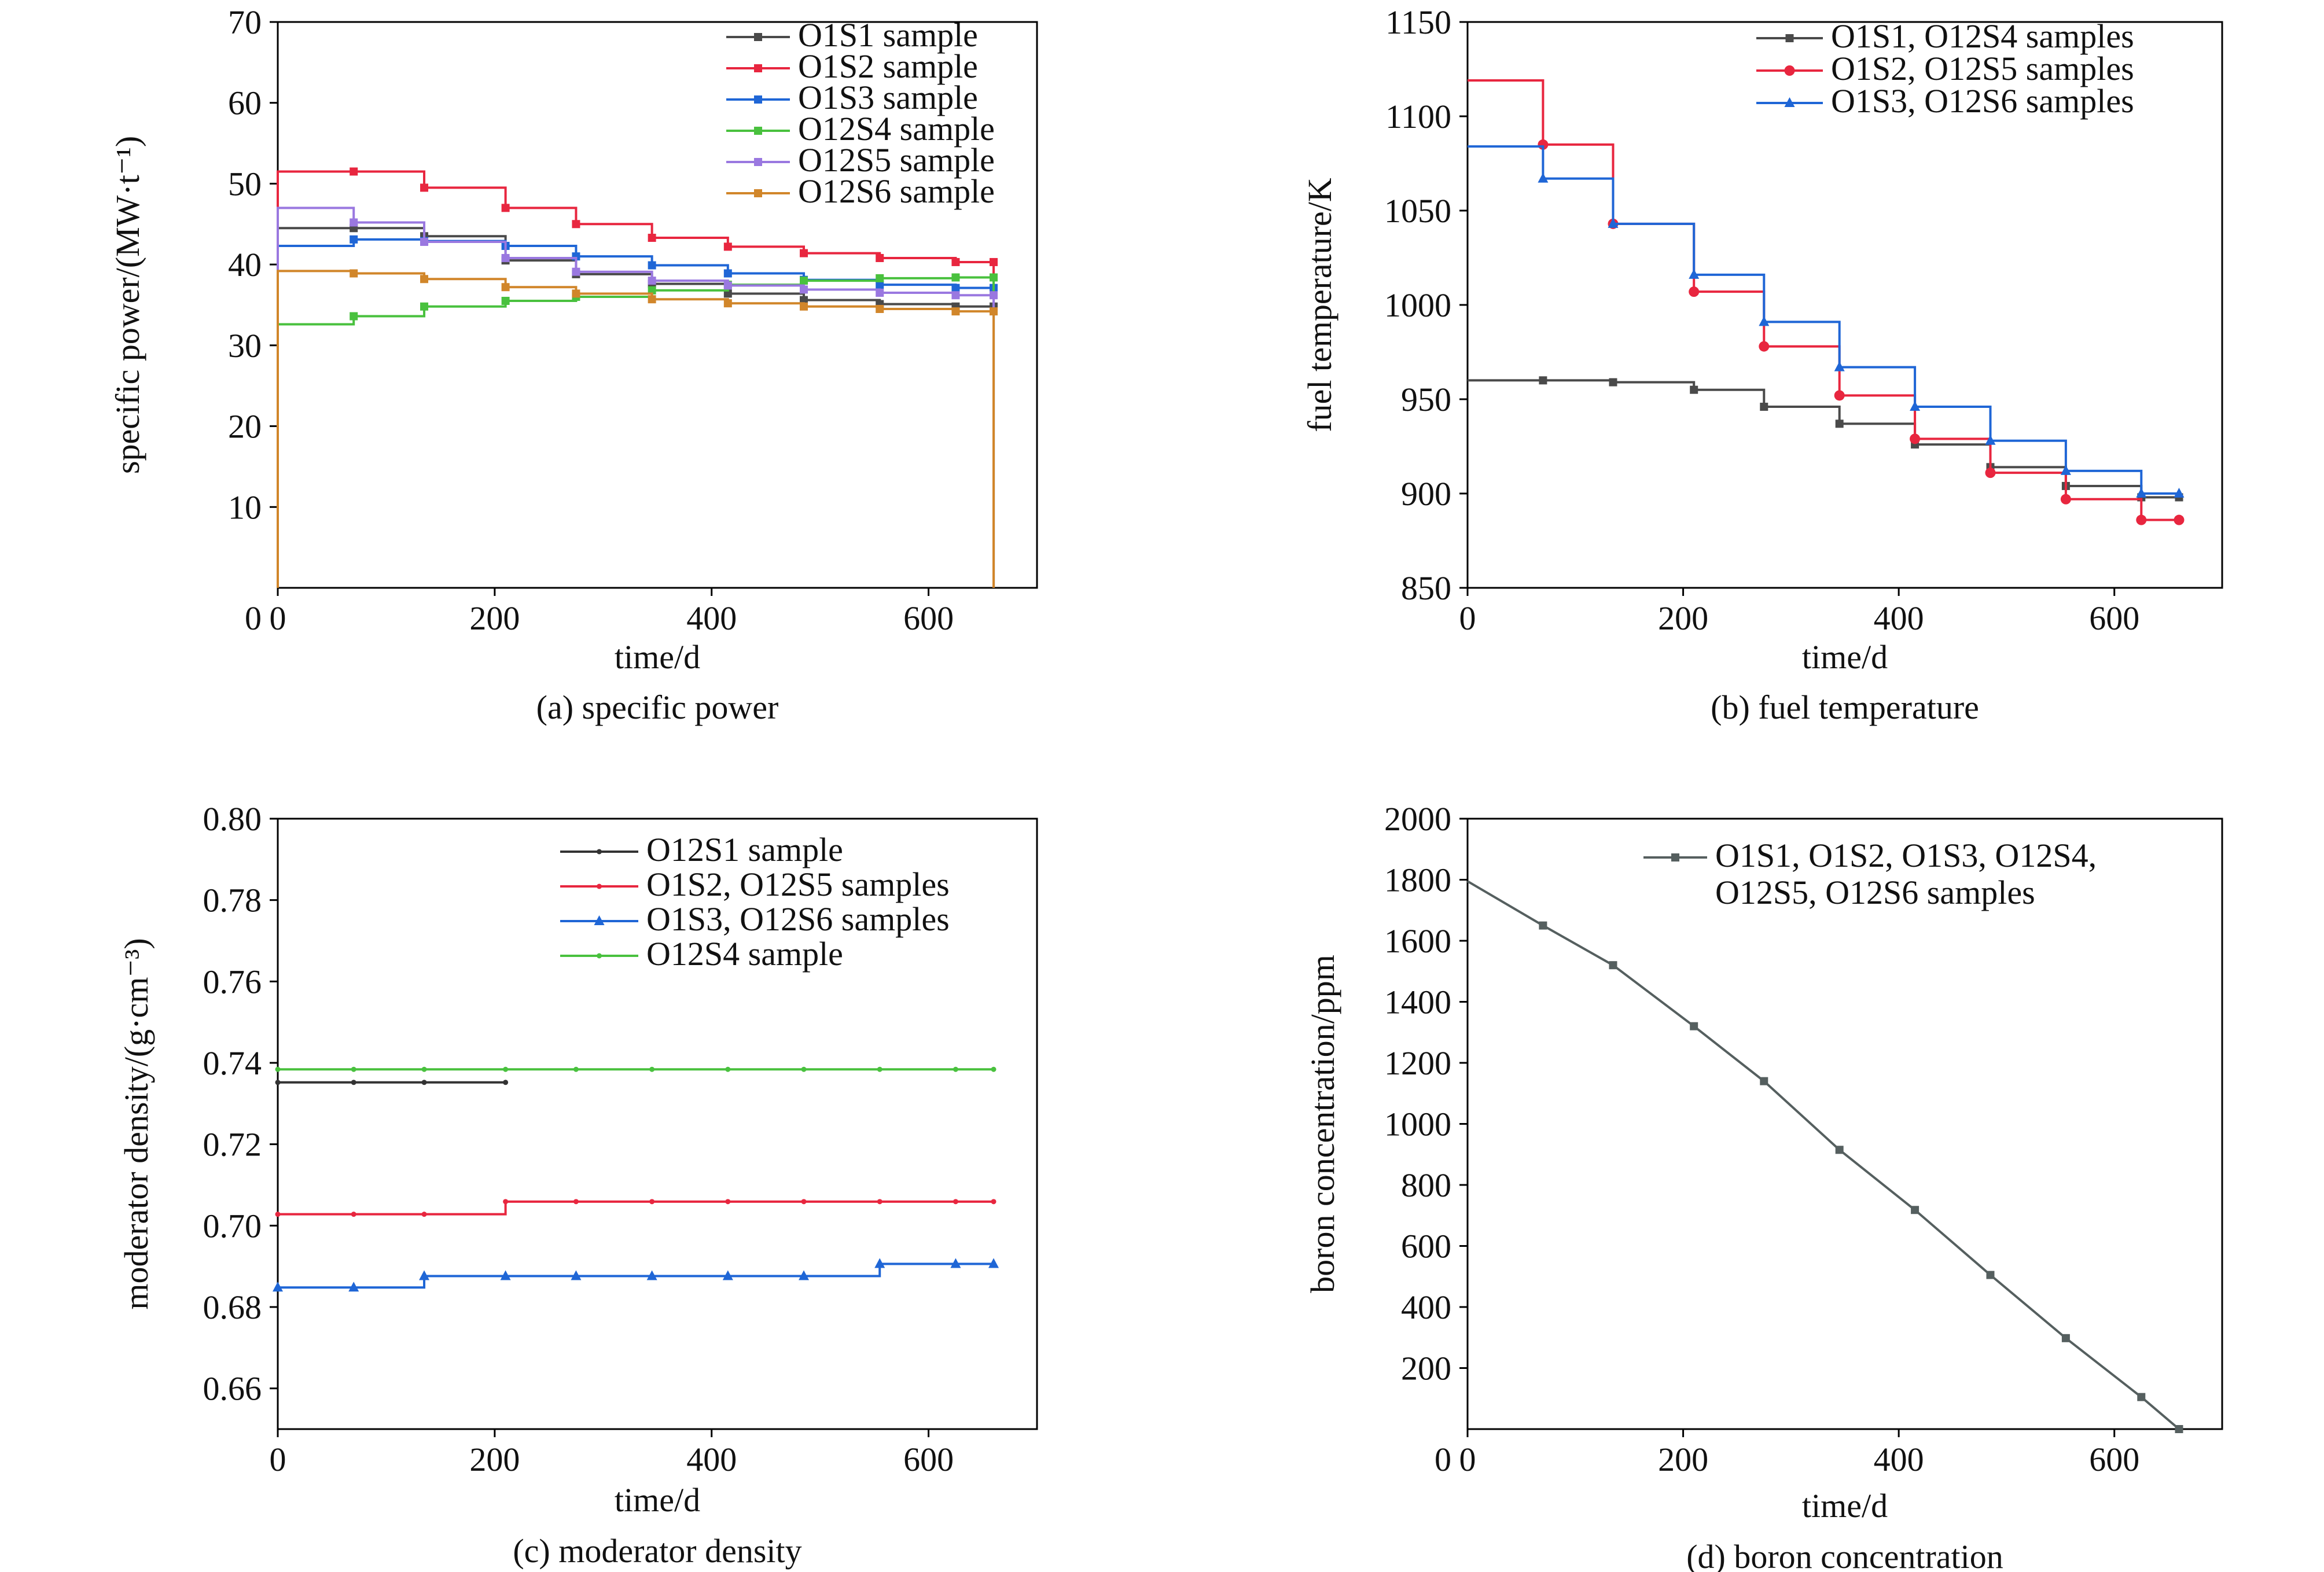 This screenshot has width=2324, height=1572. Describe the element at coordinates (1982, 69) in the screenshot. I see `legend-label: O1S2, O12S5 samples` at that location.